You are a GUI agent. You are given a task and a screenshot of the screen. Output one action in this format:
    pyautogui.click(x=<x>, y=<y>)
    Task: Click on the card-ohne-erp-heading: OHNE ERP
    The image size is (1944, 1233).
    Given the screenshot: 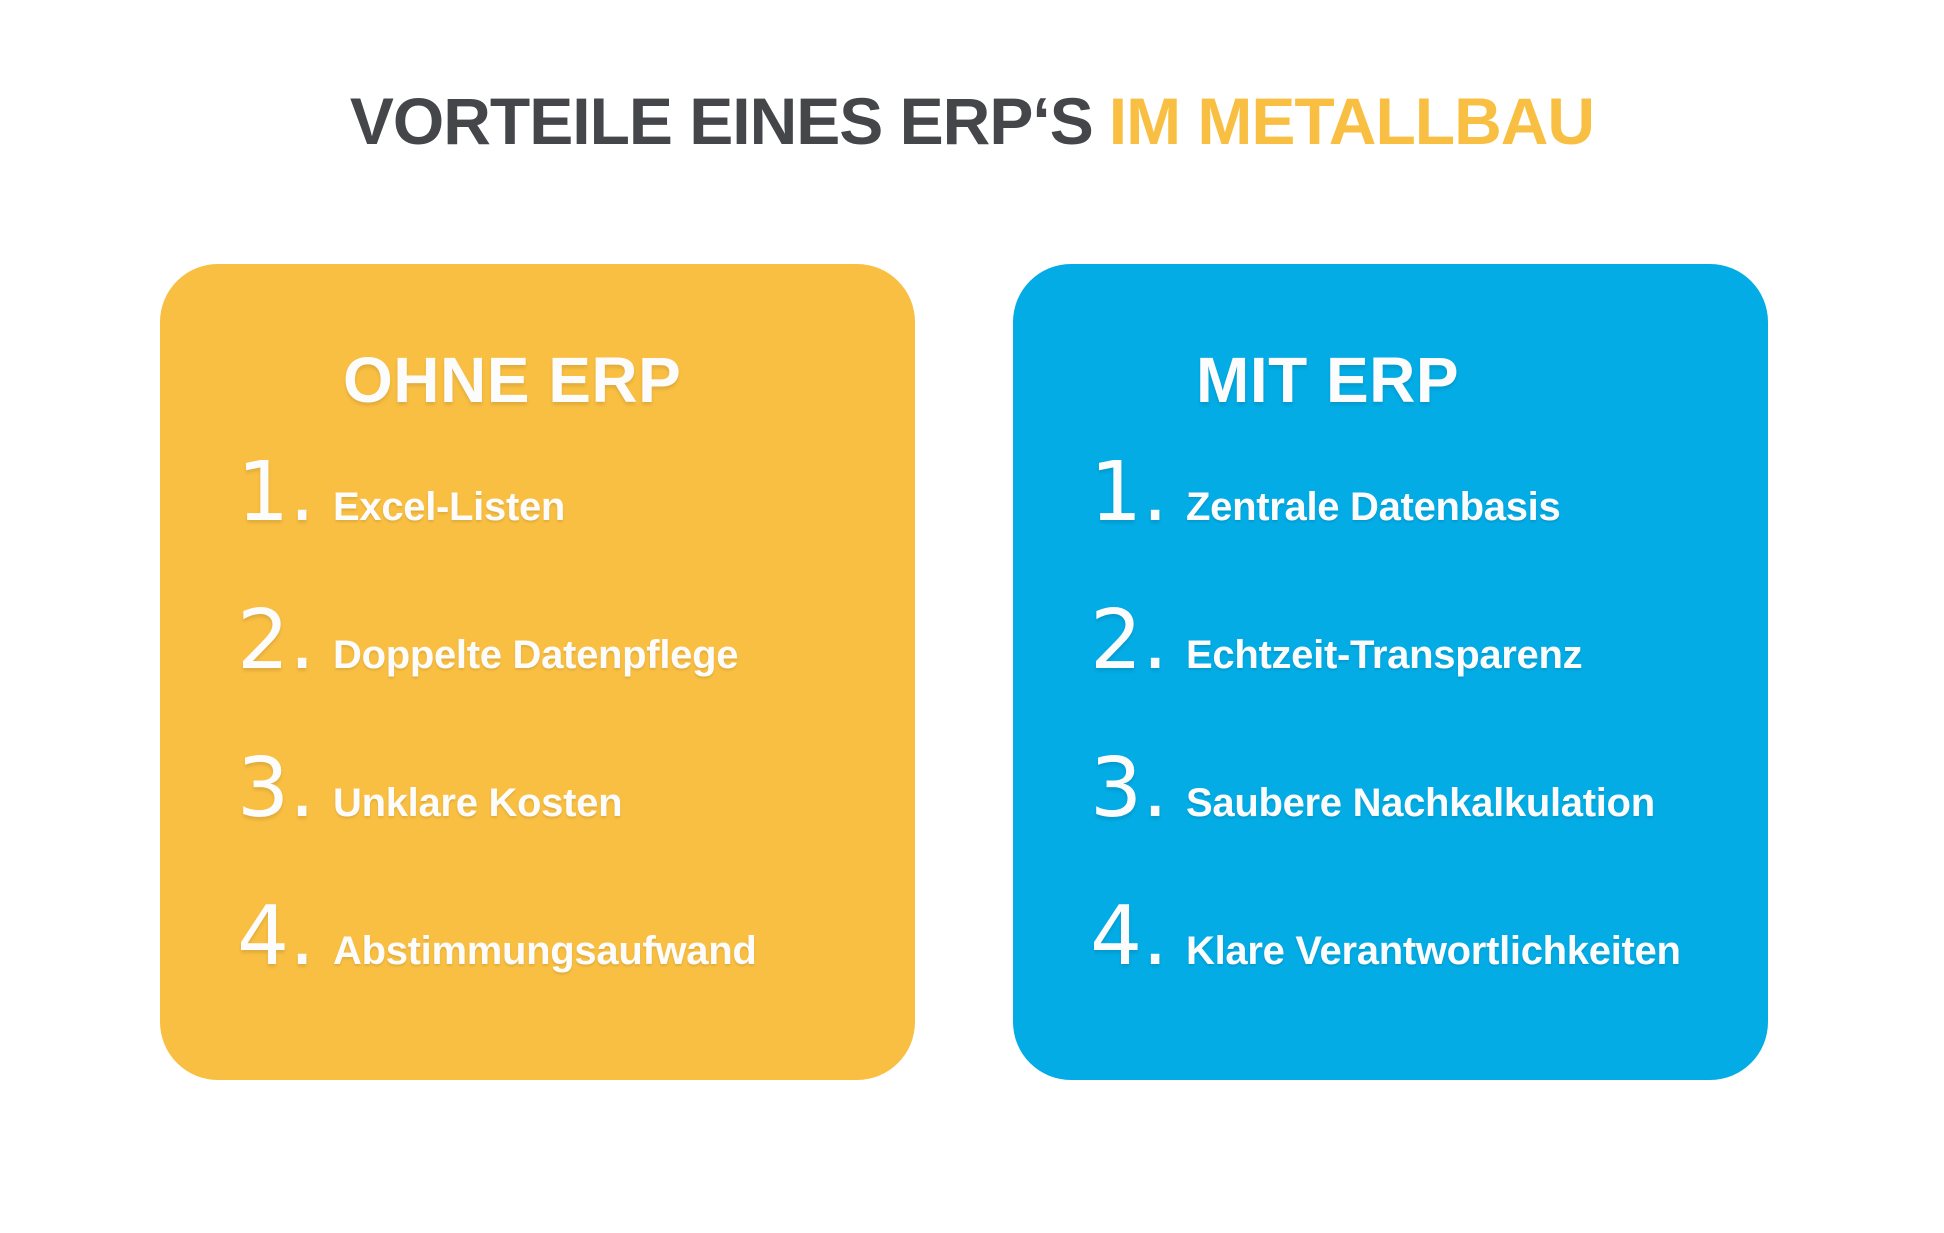 What is the action you would take?
    pyautogui.click(x=512, y=380)
    